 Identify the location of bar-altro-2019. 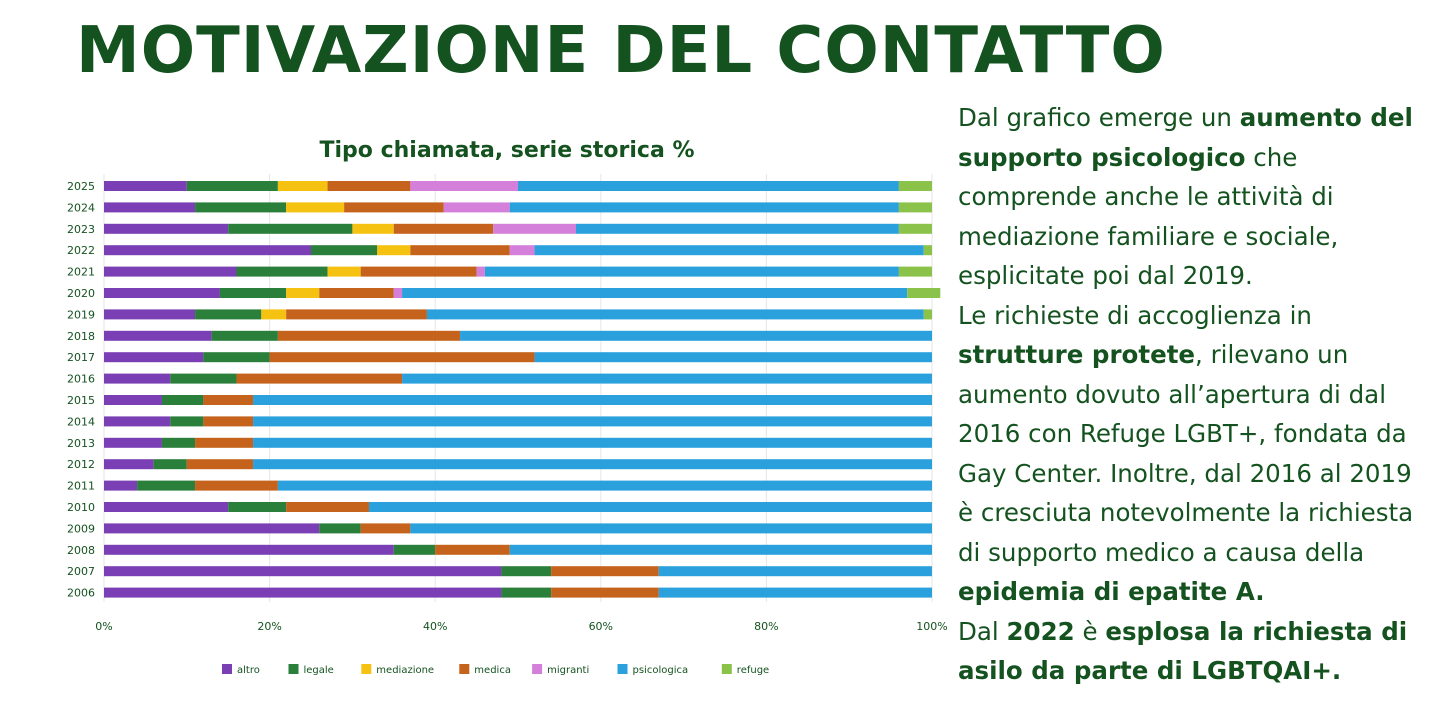
(150, 314).